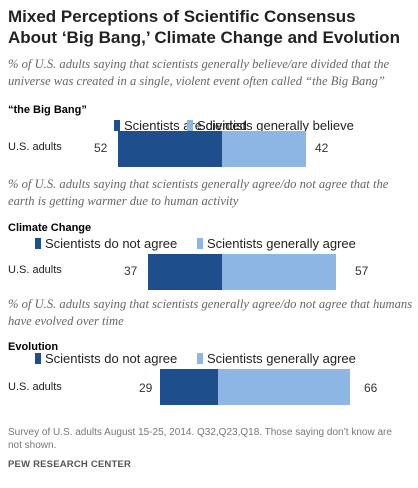 This screenshot has width=418, height=488. What do you see at coordinates (131, 271) in the screenshot?
I see `data-label-climate-not-agree: 37` at bounding box center [131, 271].